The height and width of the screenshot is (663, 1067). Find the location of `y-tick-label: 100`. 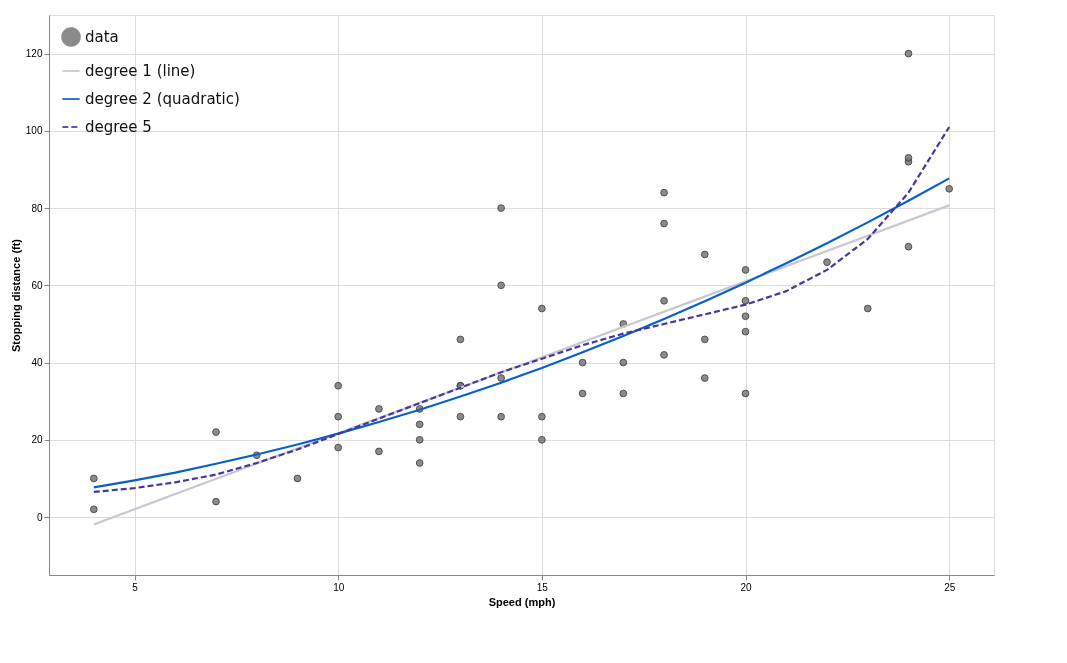

y-tick-label: 100 is located at coordinates (34, 131).